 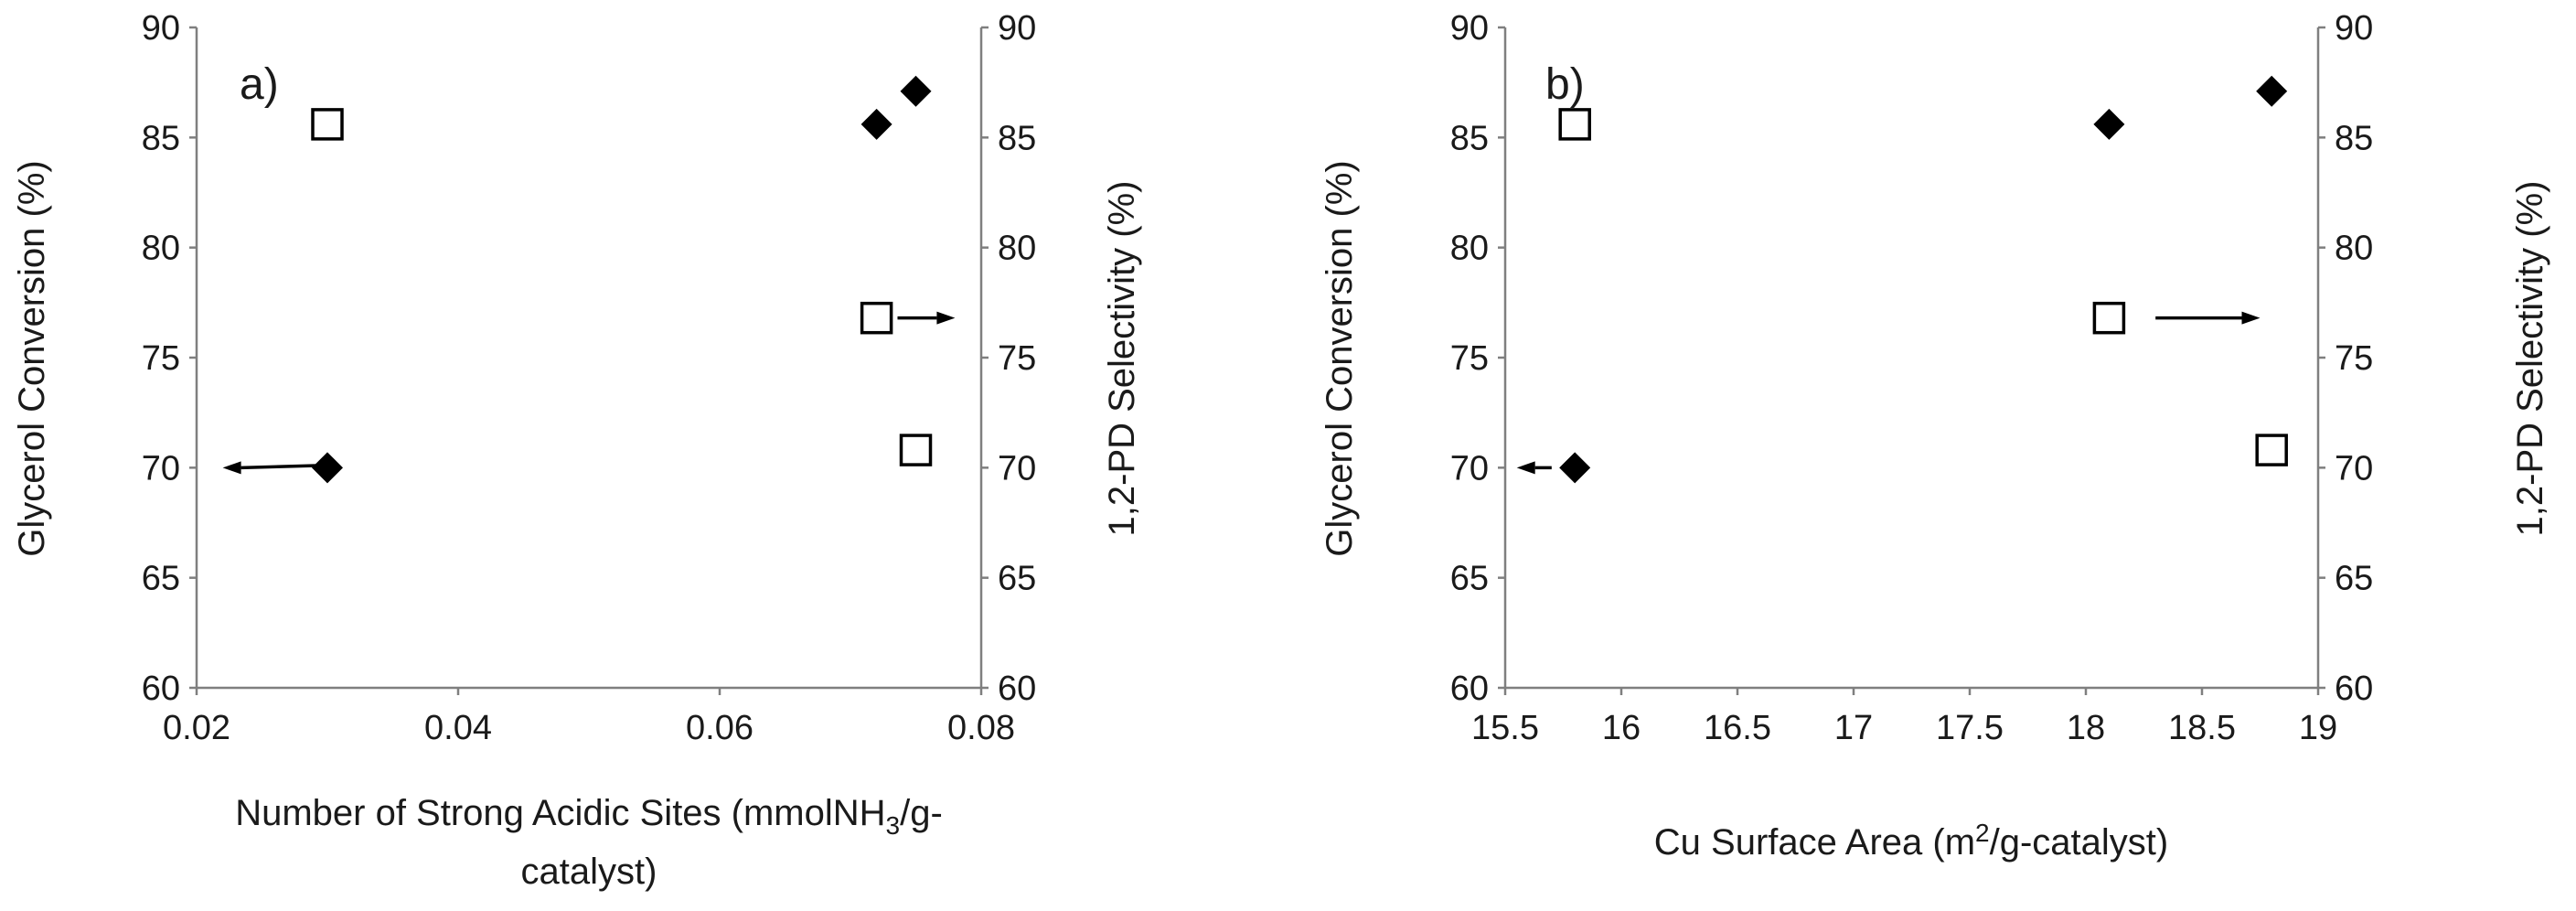 I want to click on panel-a-y-right-tick-label: 60, so click(x=1017, y=689).